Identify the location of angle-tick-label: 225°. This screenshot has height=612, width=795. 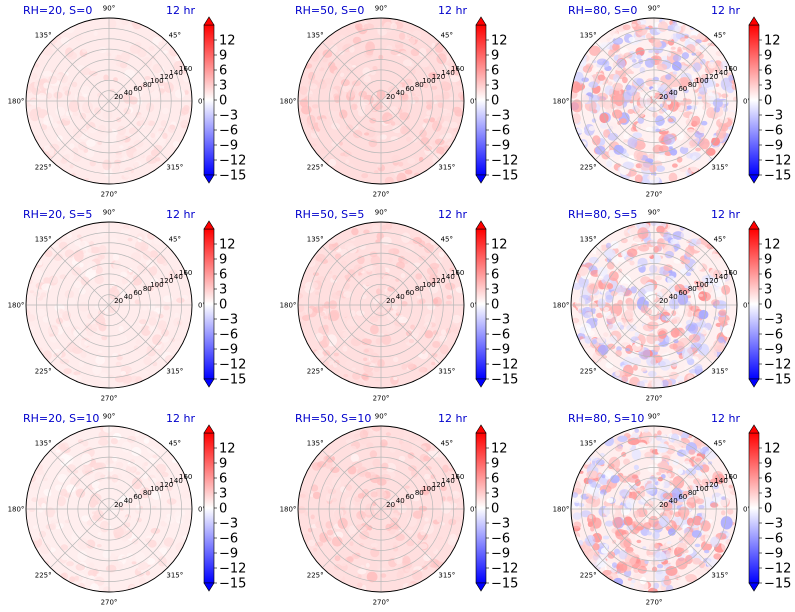
(315, 575).